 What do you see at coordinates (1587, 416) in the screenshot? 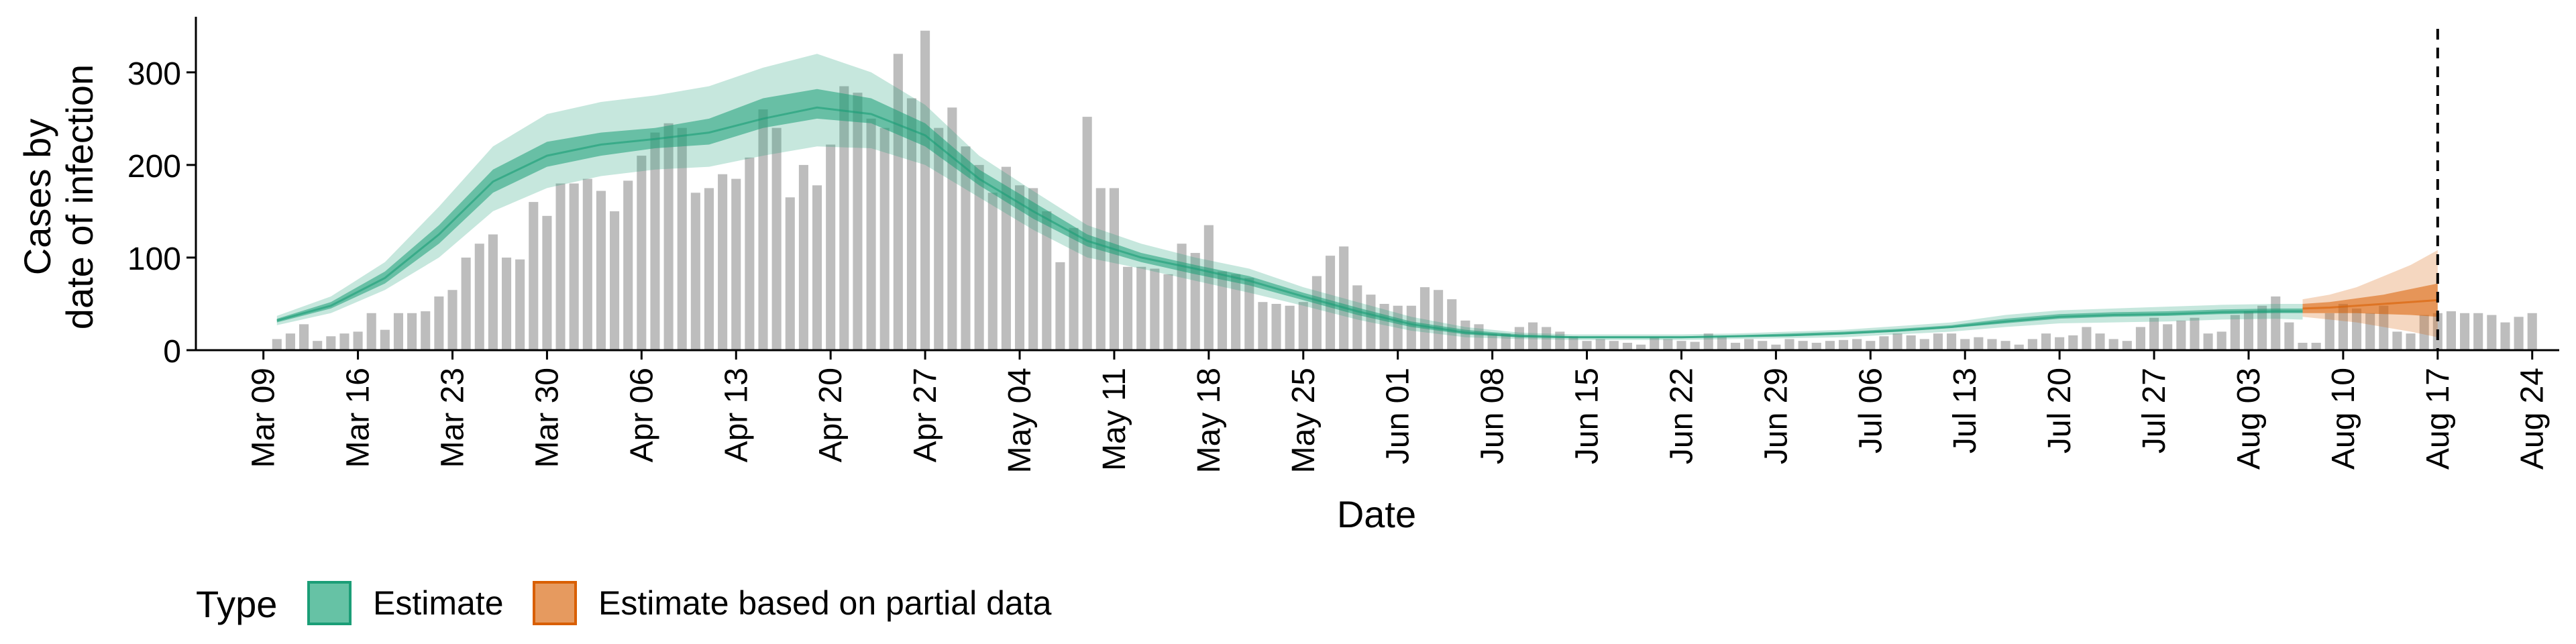
I see `x-tick-label: Jun 15` at bounding box center [1587, 416].